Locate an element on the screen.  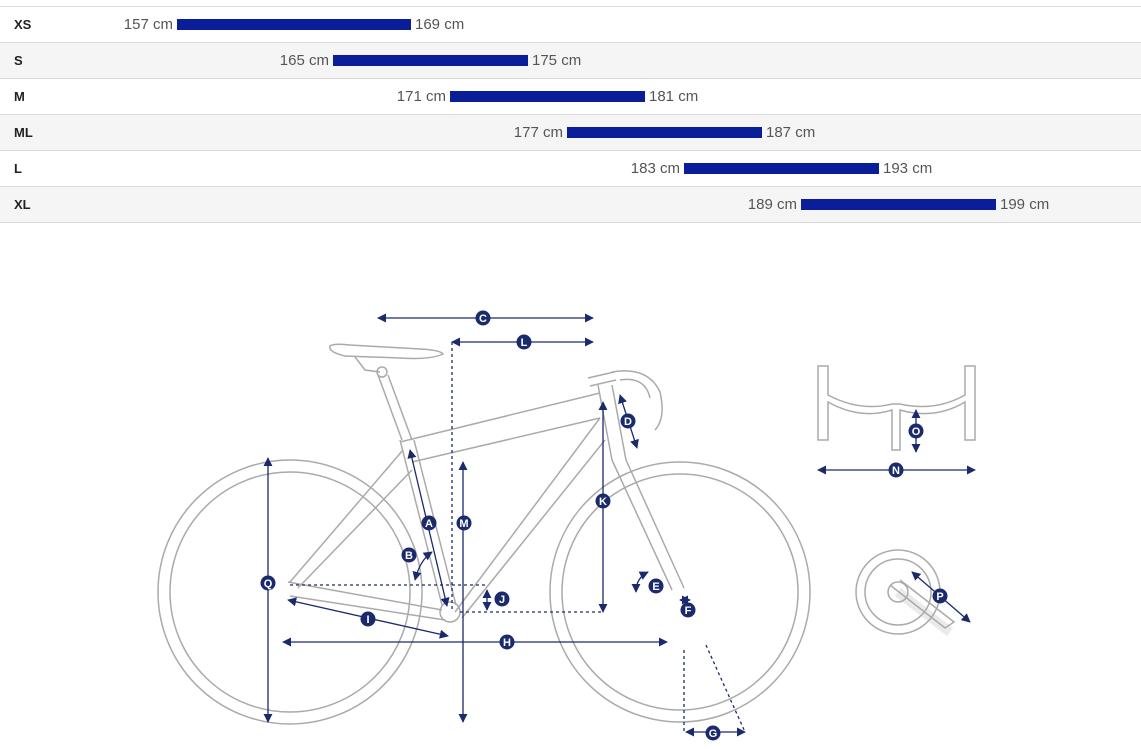
marker-letter: E is located at coordinates (655, 587).